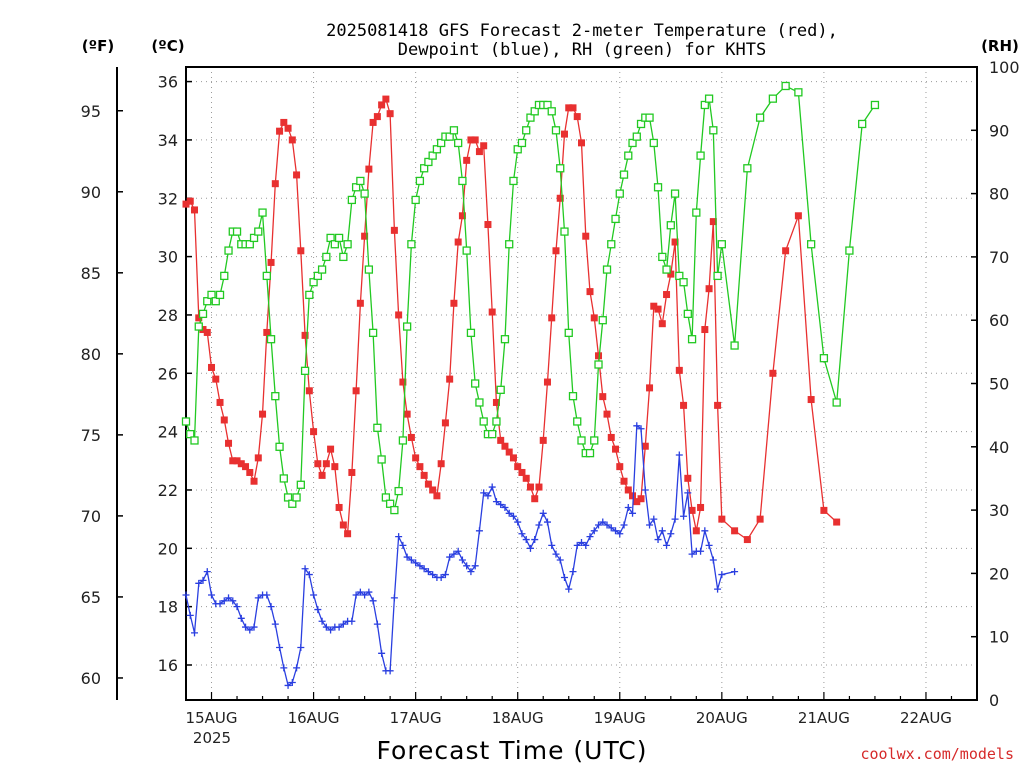 The height and width of the screenshot is (768, 1024). Describe the element at coordinates (168, 432) in the screenshot. I see `celsius-tick-label: 24` at that location.